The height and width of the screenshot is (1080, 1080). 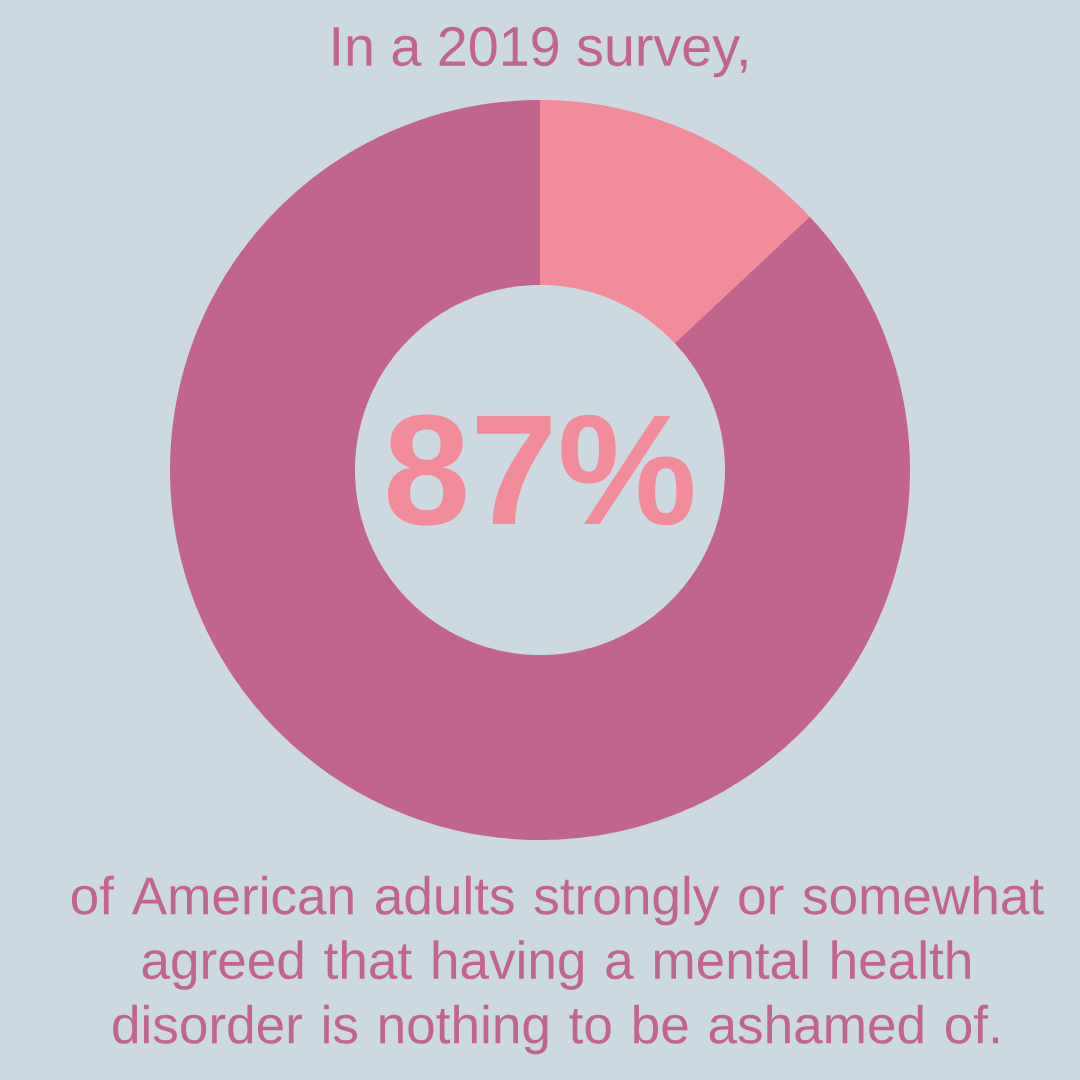 I want to click on data-label: 87%, so click(x=540, y=470).